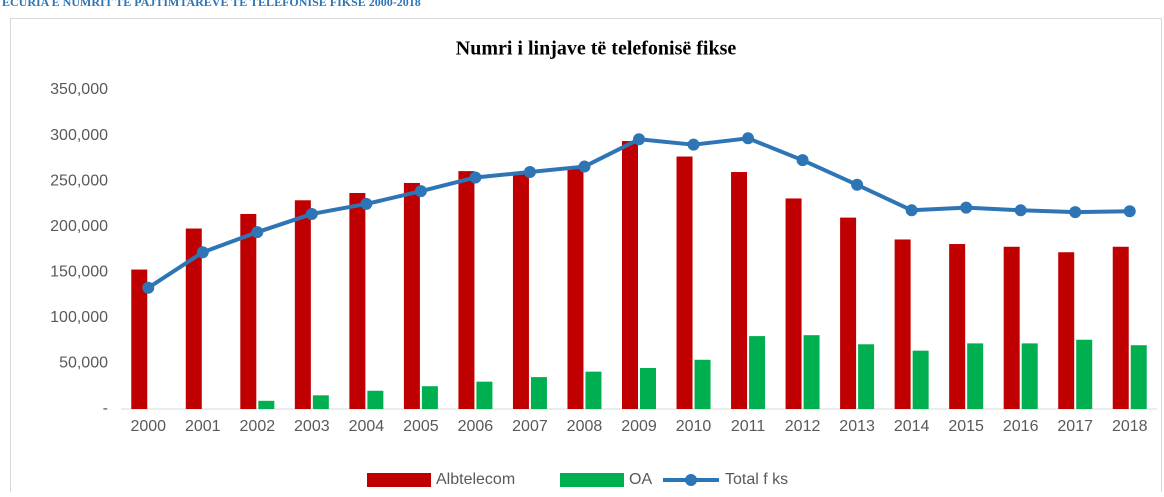 Image resolution: width=1164 pixels, height=497 pixels. Describe the element at coordinates (312, 426) in the screenshot. I see `x-tick-label: 2003` at that location.